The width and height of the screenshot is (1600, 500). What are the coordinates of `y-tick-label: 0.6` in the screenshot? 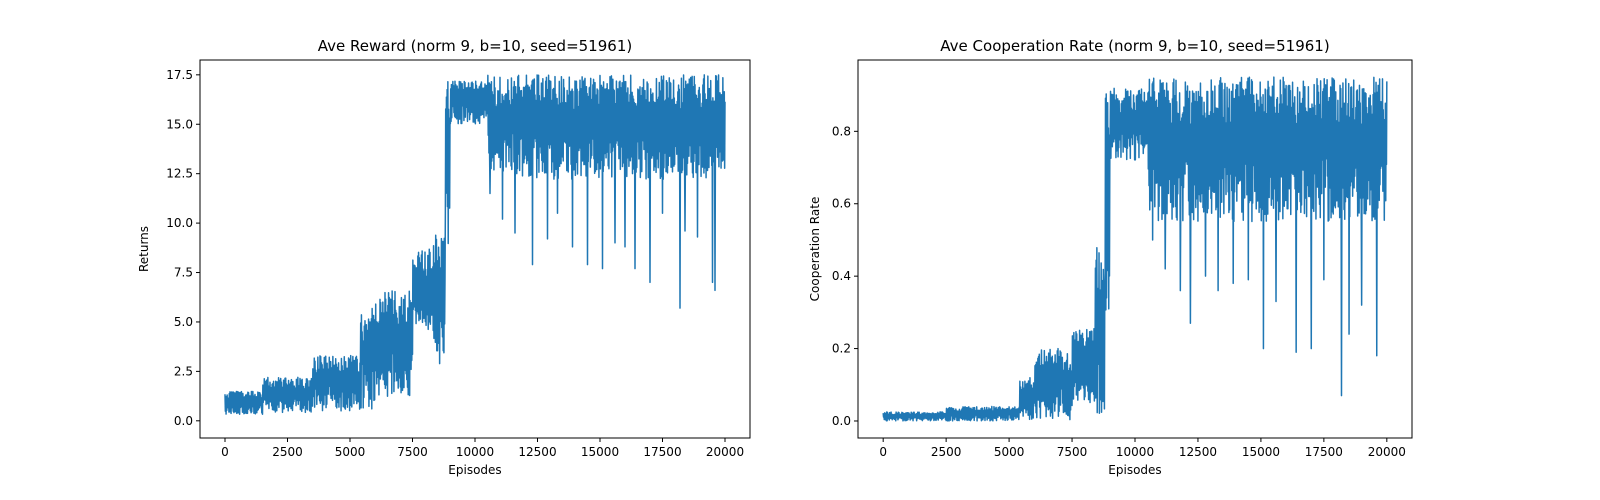 It's located at (841, 204).